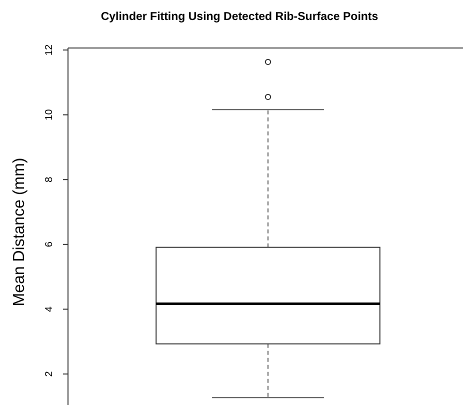 This screenshot has height=405, width=463. I want to click on y-tick-label: 6, so click(49, 244).